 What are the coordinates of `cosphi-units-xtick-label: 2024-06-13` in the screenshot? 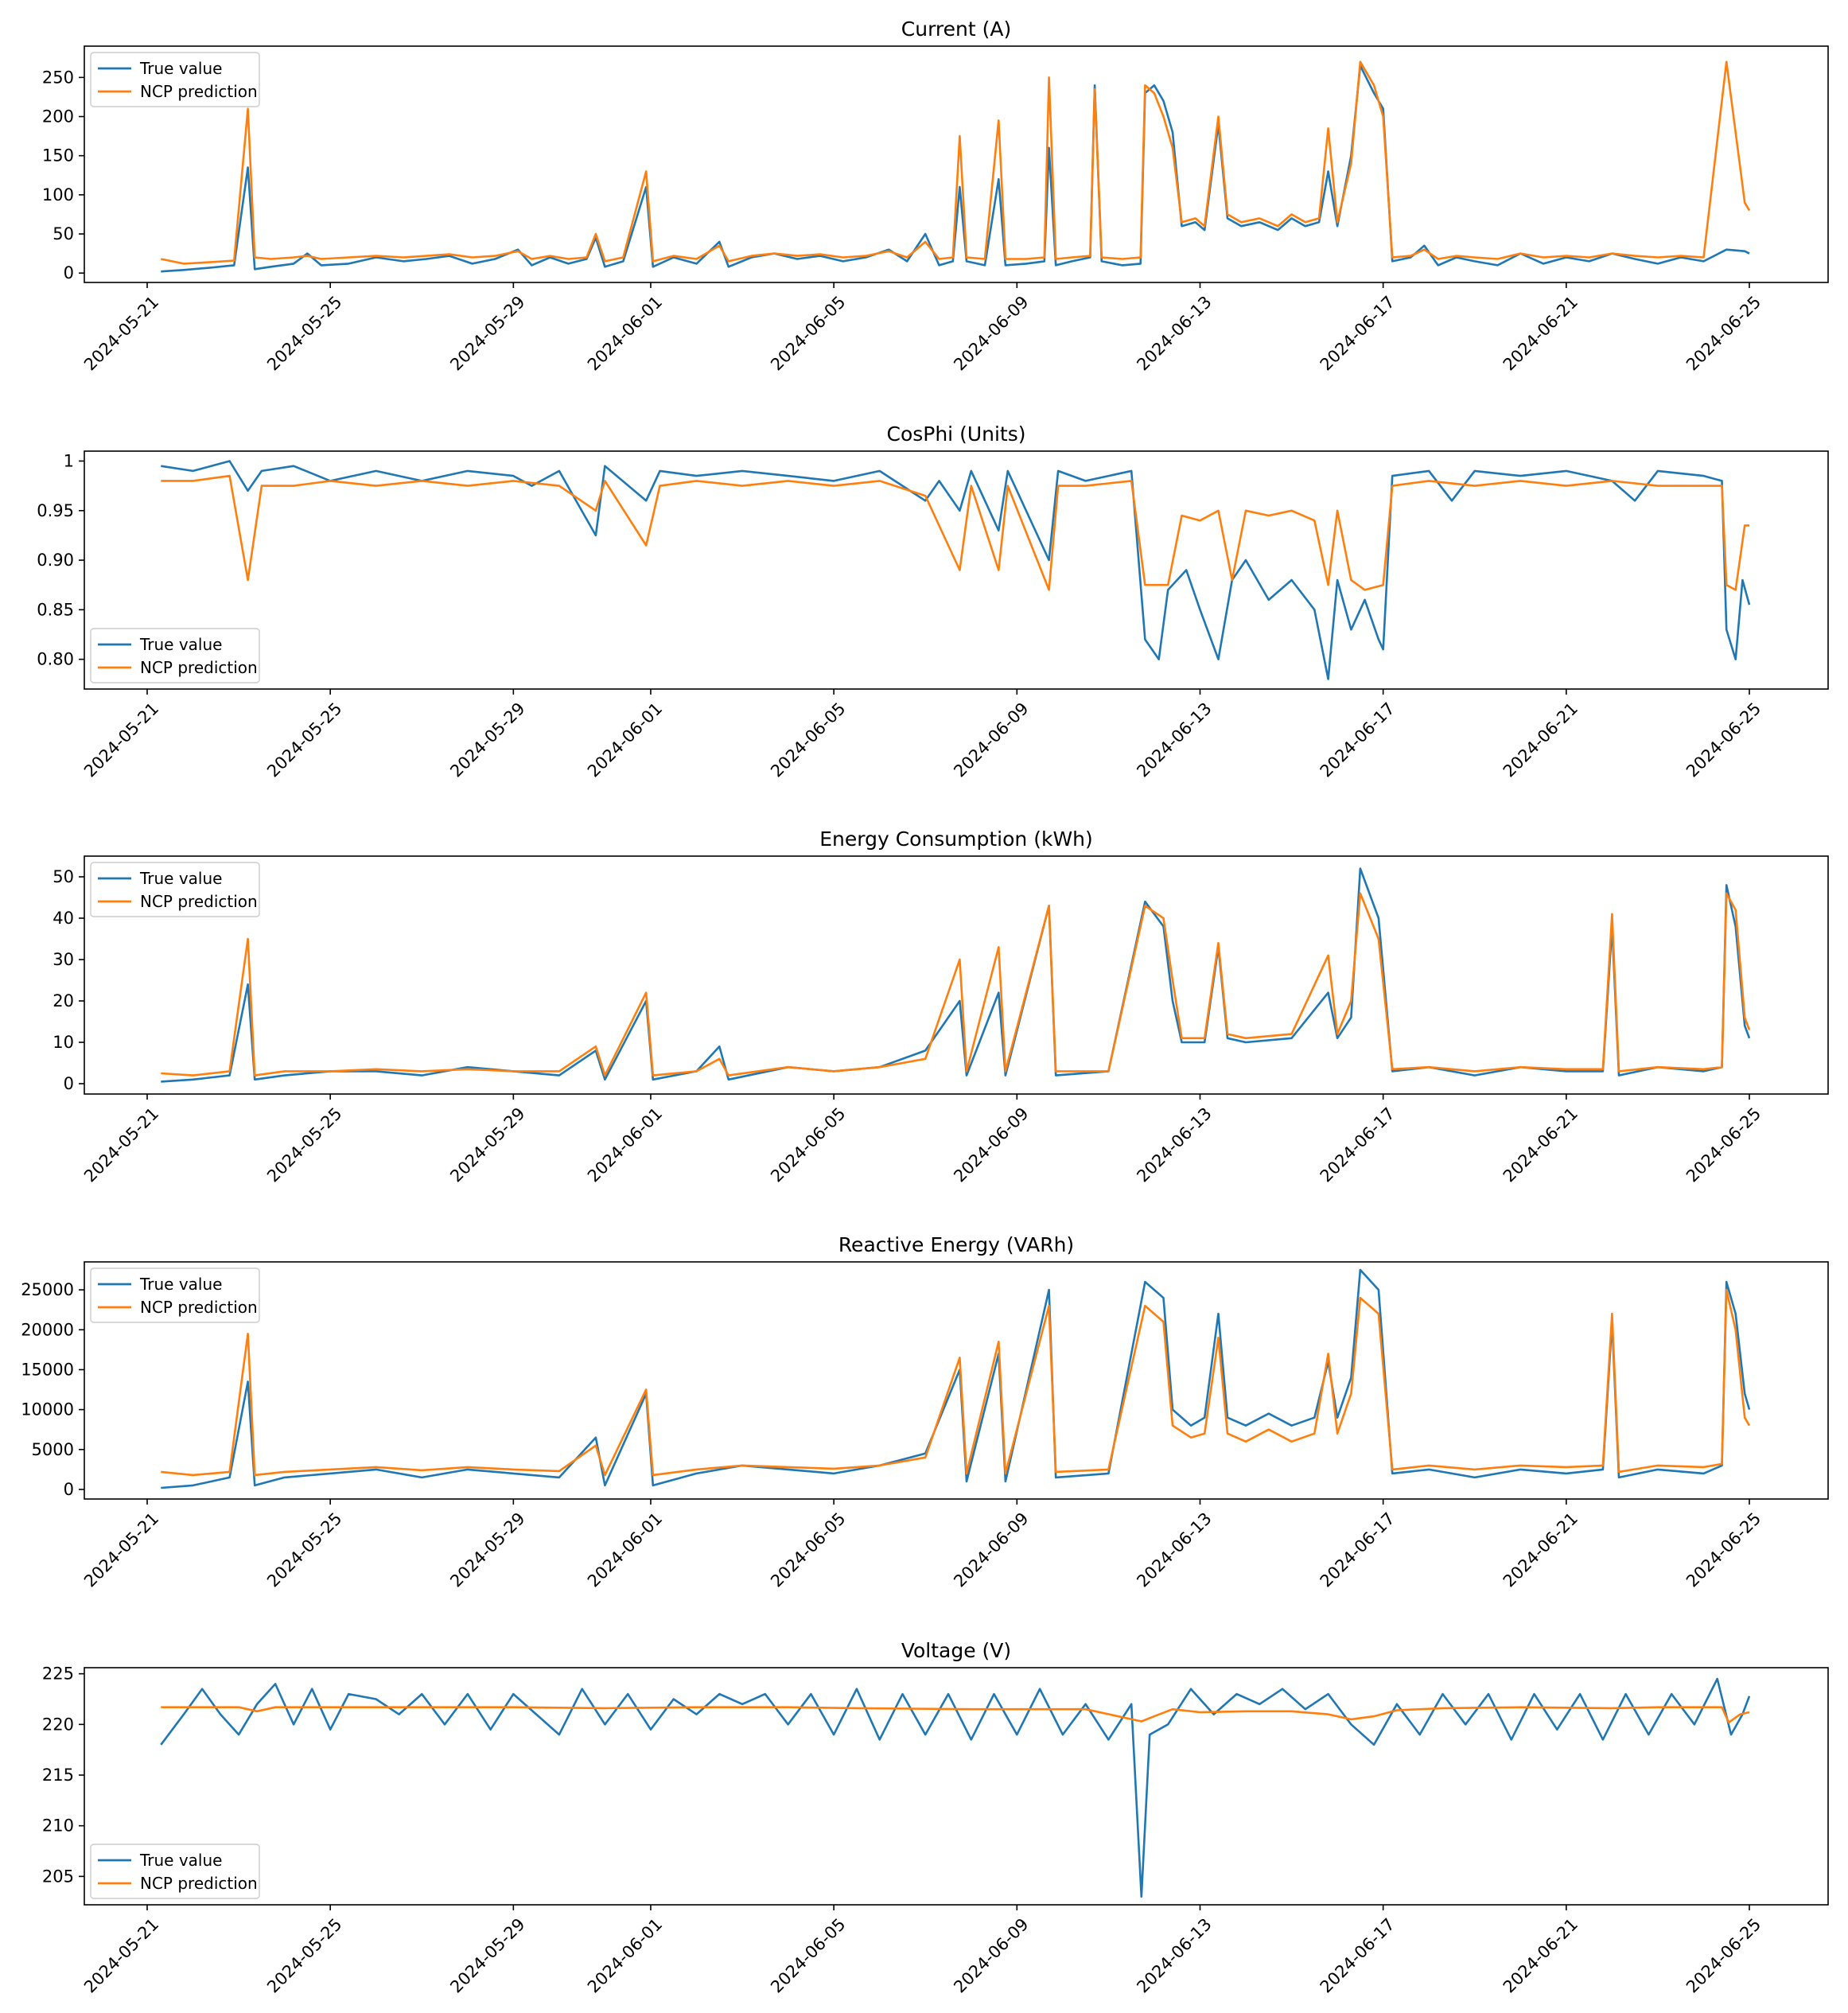 It's located at (1175, 740).